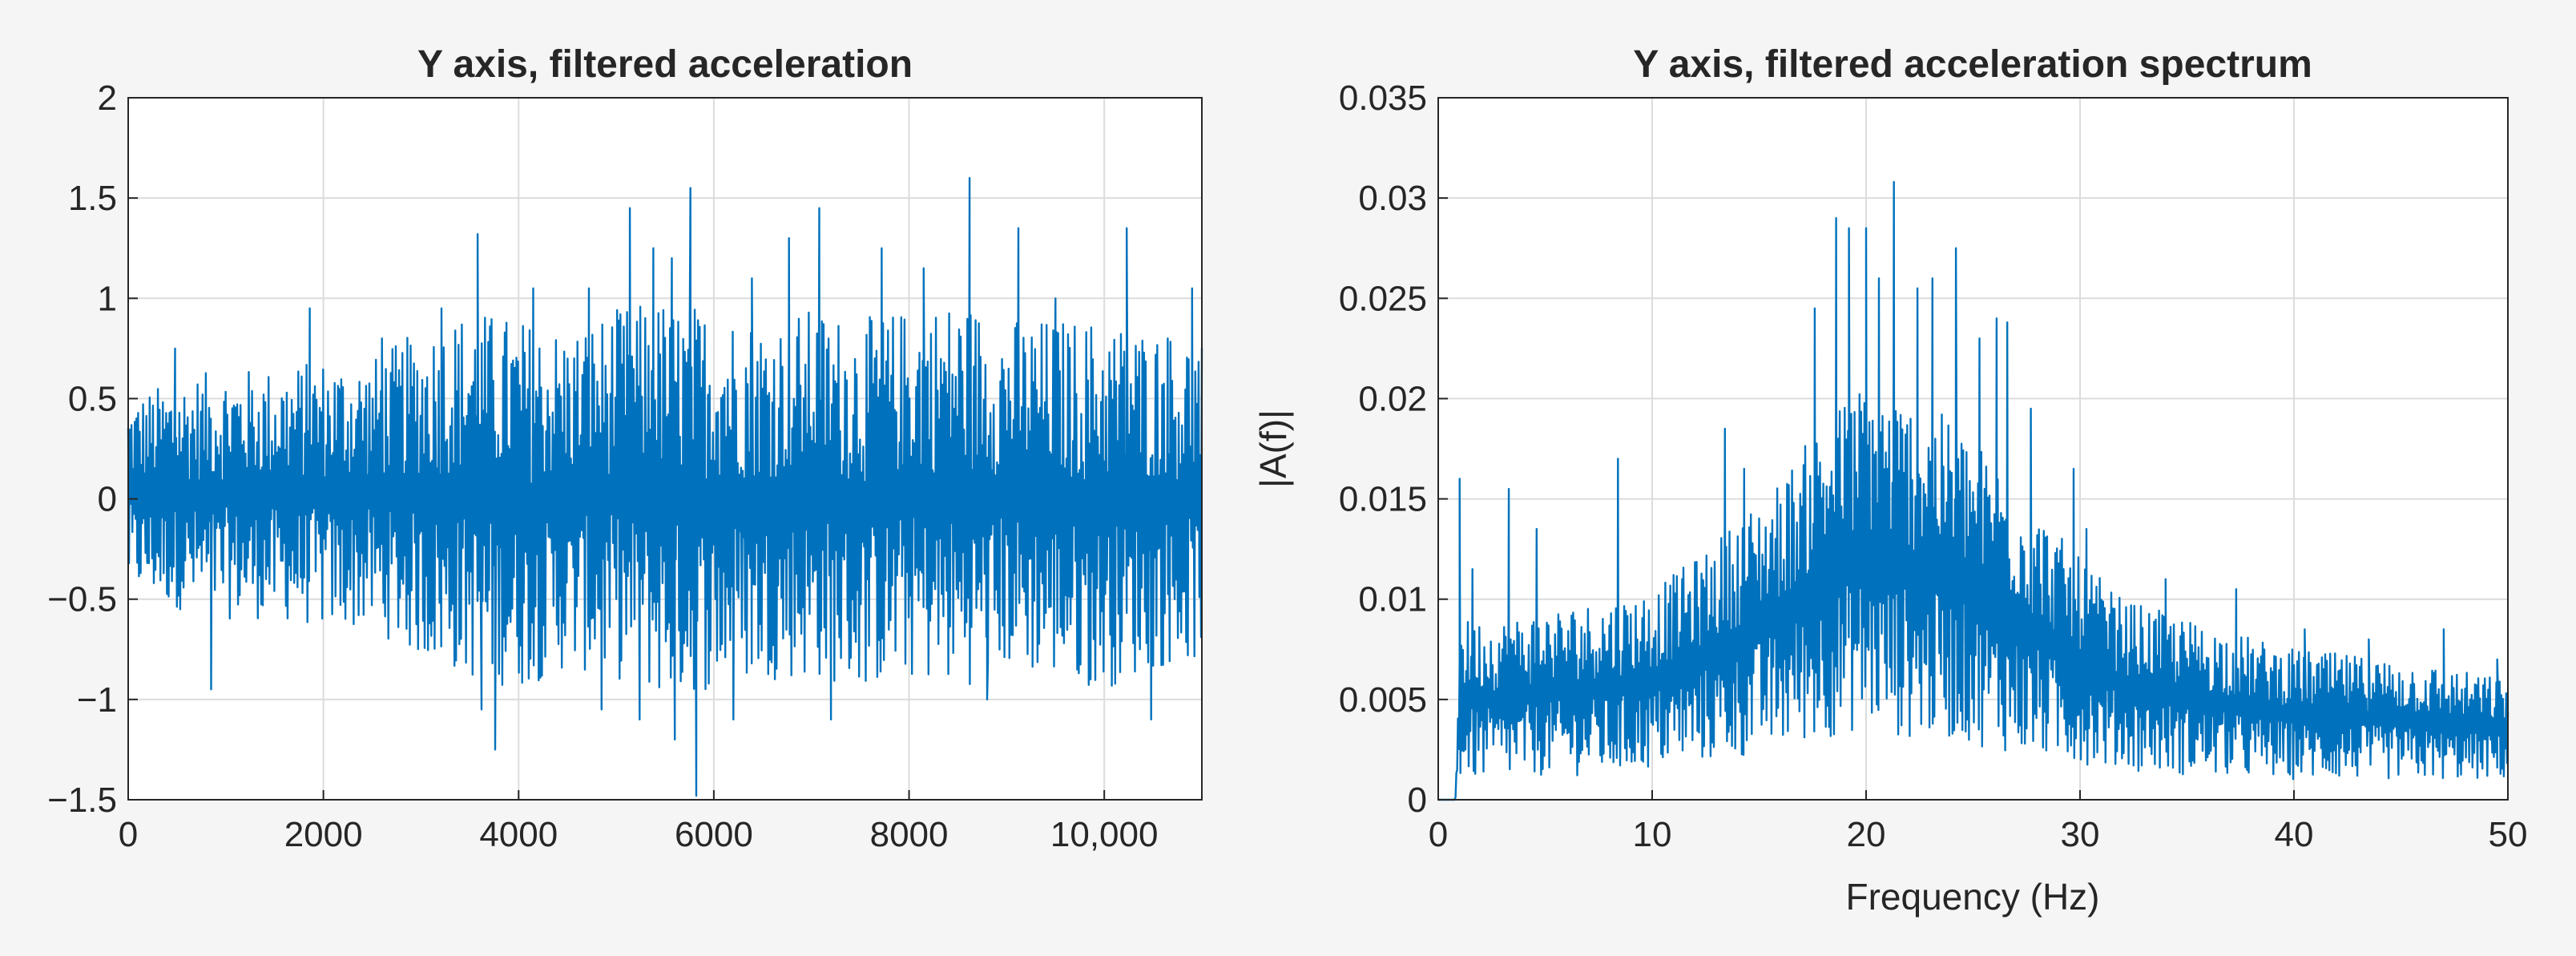 The height and width of the screenshot is (956, 2576). What do you see at coordinates (82, 800) in the screenshot?
I see `y-tick-label: −1.5` at bounding box center [82, 800].